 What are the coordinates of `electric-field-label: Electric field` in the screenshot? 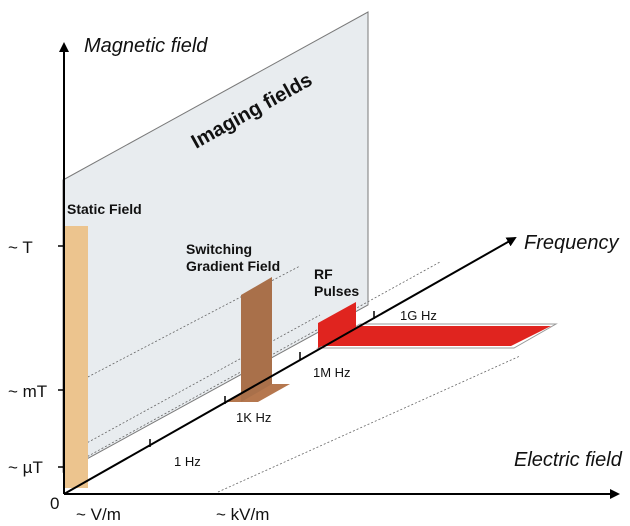 It's located at (568, 460).